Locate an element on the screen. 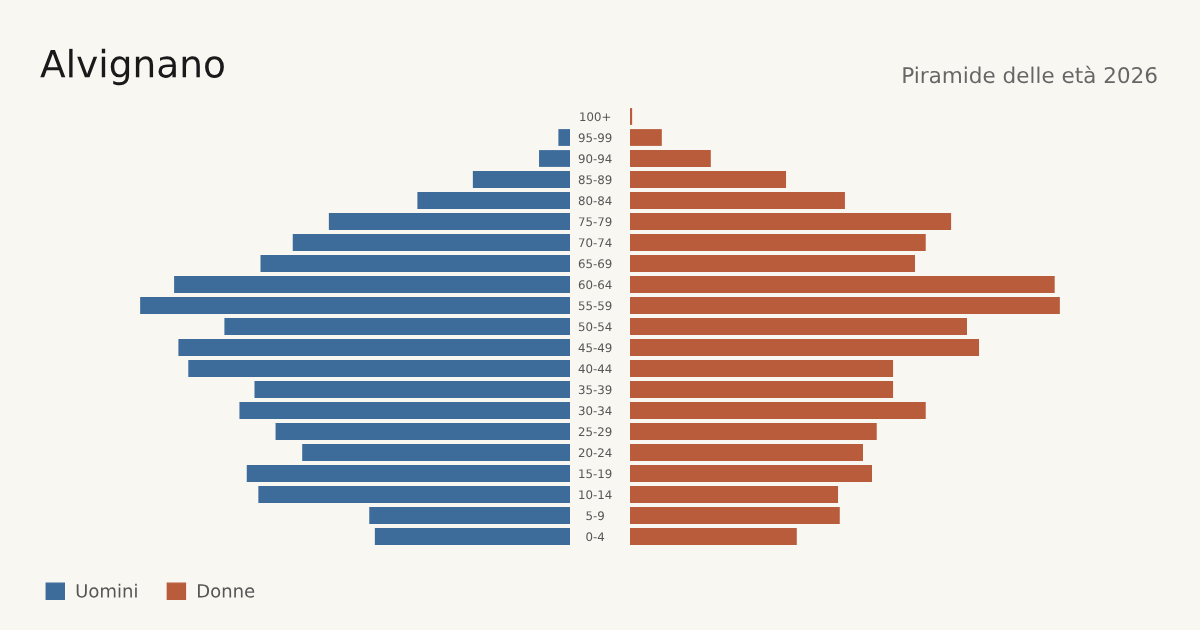  y-tick-label: 45-49 is located at coordinates (595, 348).